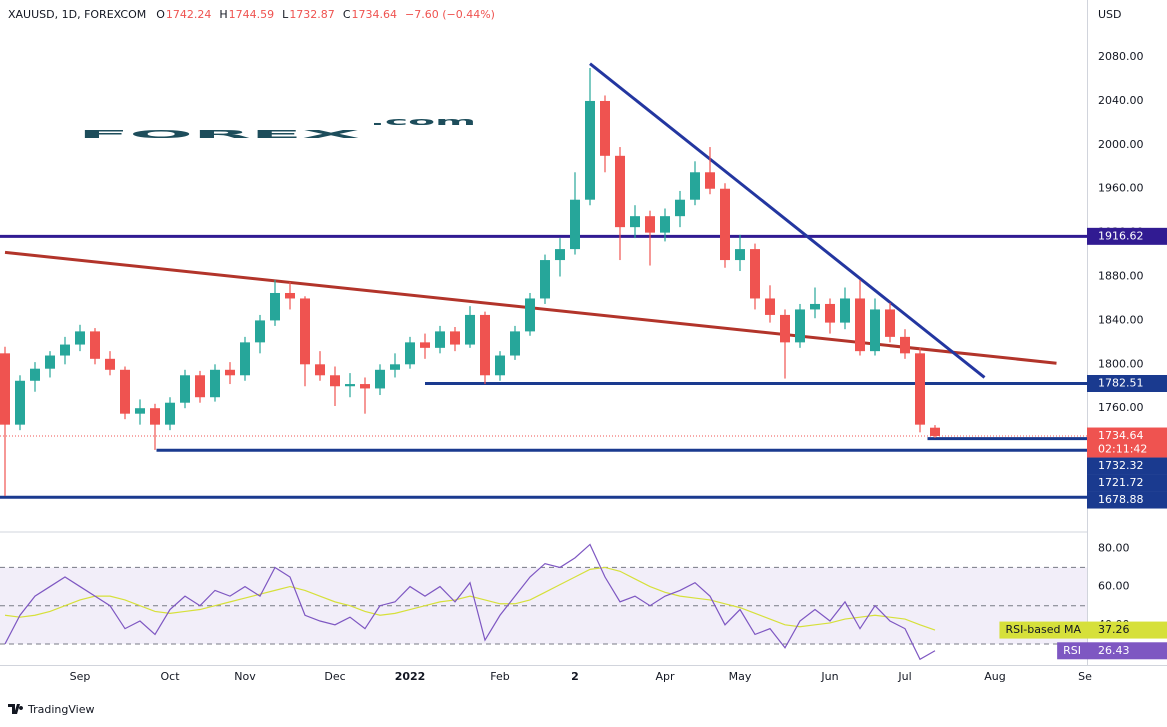 The width and height of the screenshot is (1167, 727). What do you see at coordinates (347, 14) in the screenshot?
I see `ohlc-label: C` at bounding box center [347, 14].